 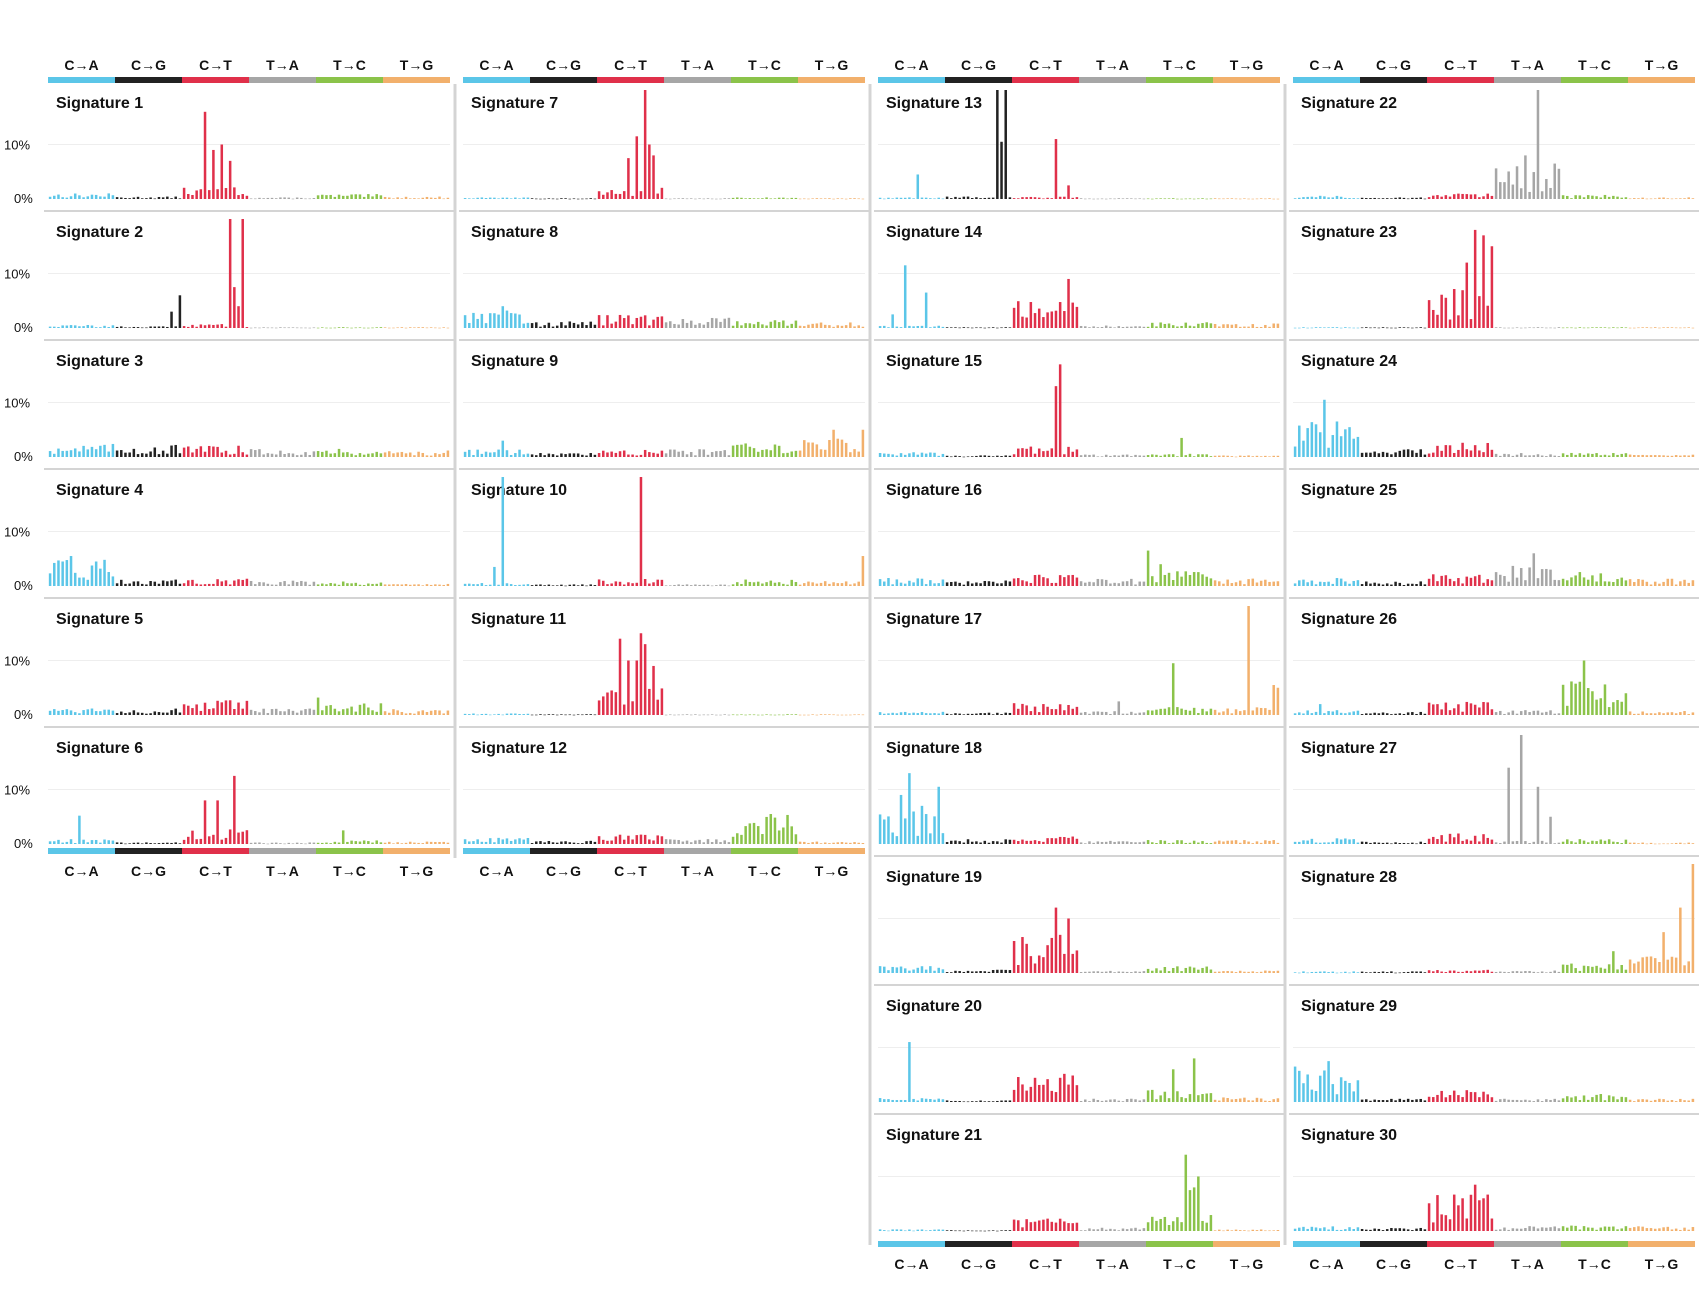 What do you see at coordinates (1045, 1264) in the screenshot?
I see `mutation-class-label: C→T` at bounding box center [1045, 1264].